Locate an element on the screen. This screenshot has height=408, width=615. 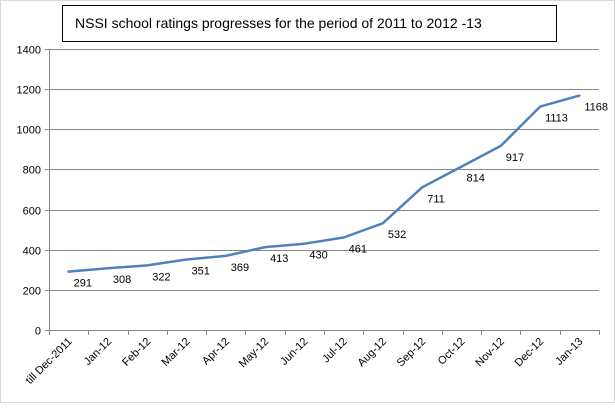
y-tick-label: 0 is located at coordinates (38, 332).